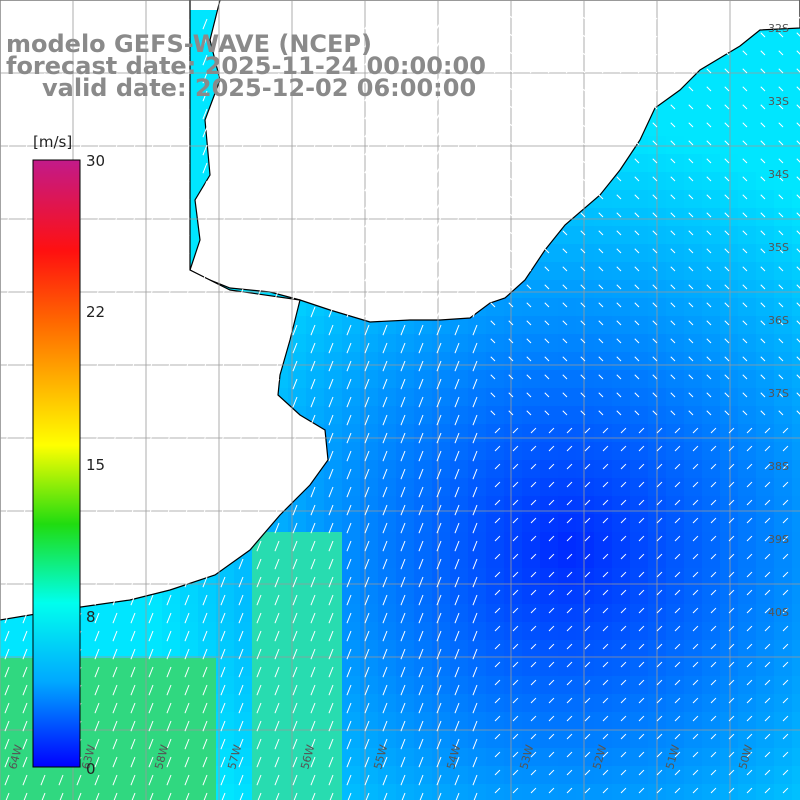 The image size is (800, 800). What do you see at coordinates (259, 88) in the screenshot?
I see `valid-date: valid date: 2025-12-02 06:00:00` at bounding box center [259, 88].